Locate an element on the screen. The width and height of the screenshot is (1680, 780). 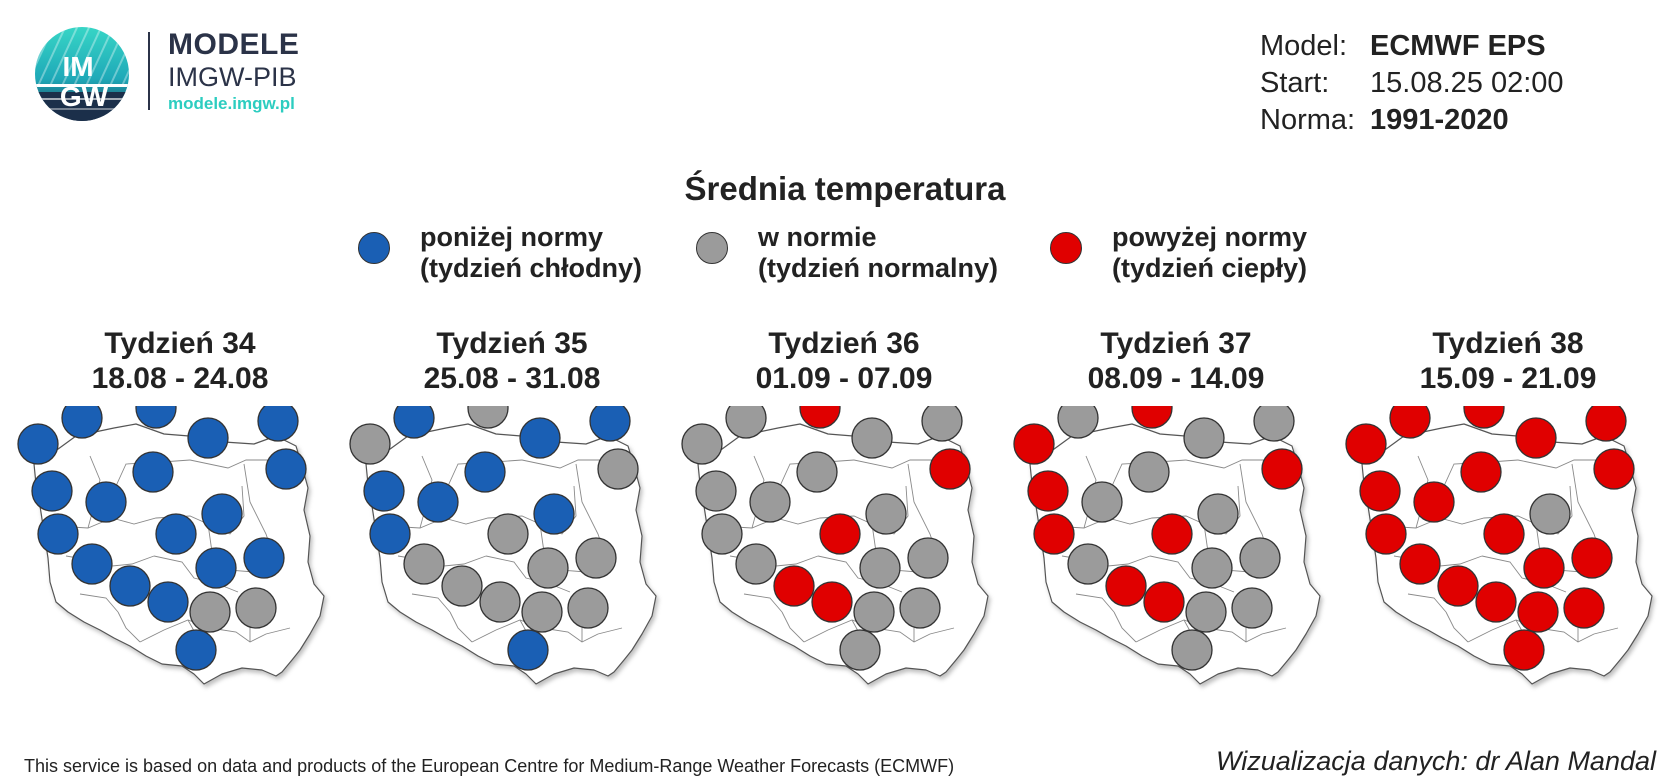
legend-label-above: powyżej normy (tydzień ciepły) is located at coordinates (1209, 253).